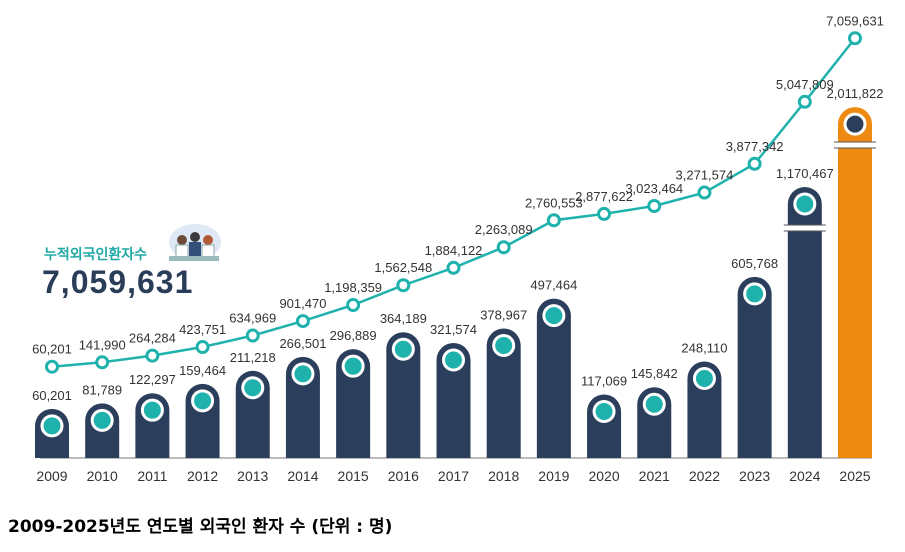 The width and height of the screenshot is (905, 552). I want to click on bar-2014, so click(302, 407).